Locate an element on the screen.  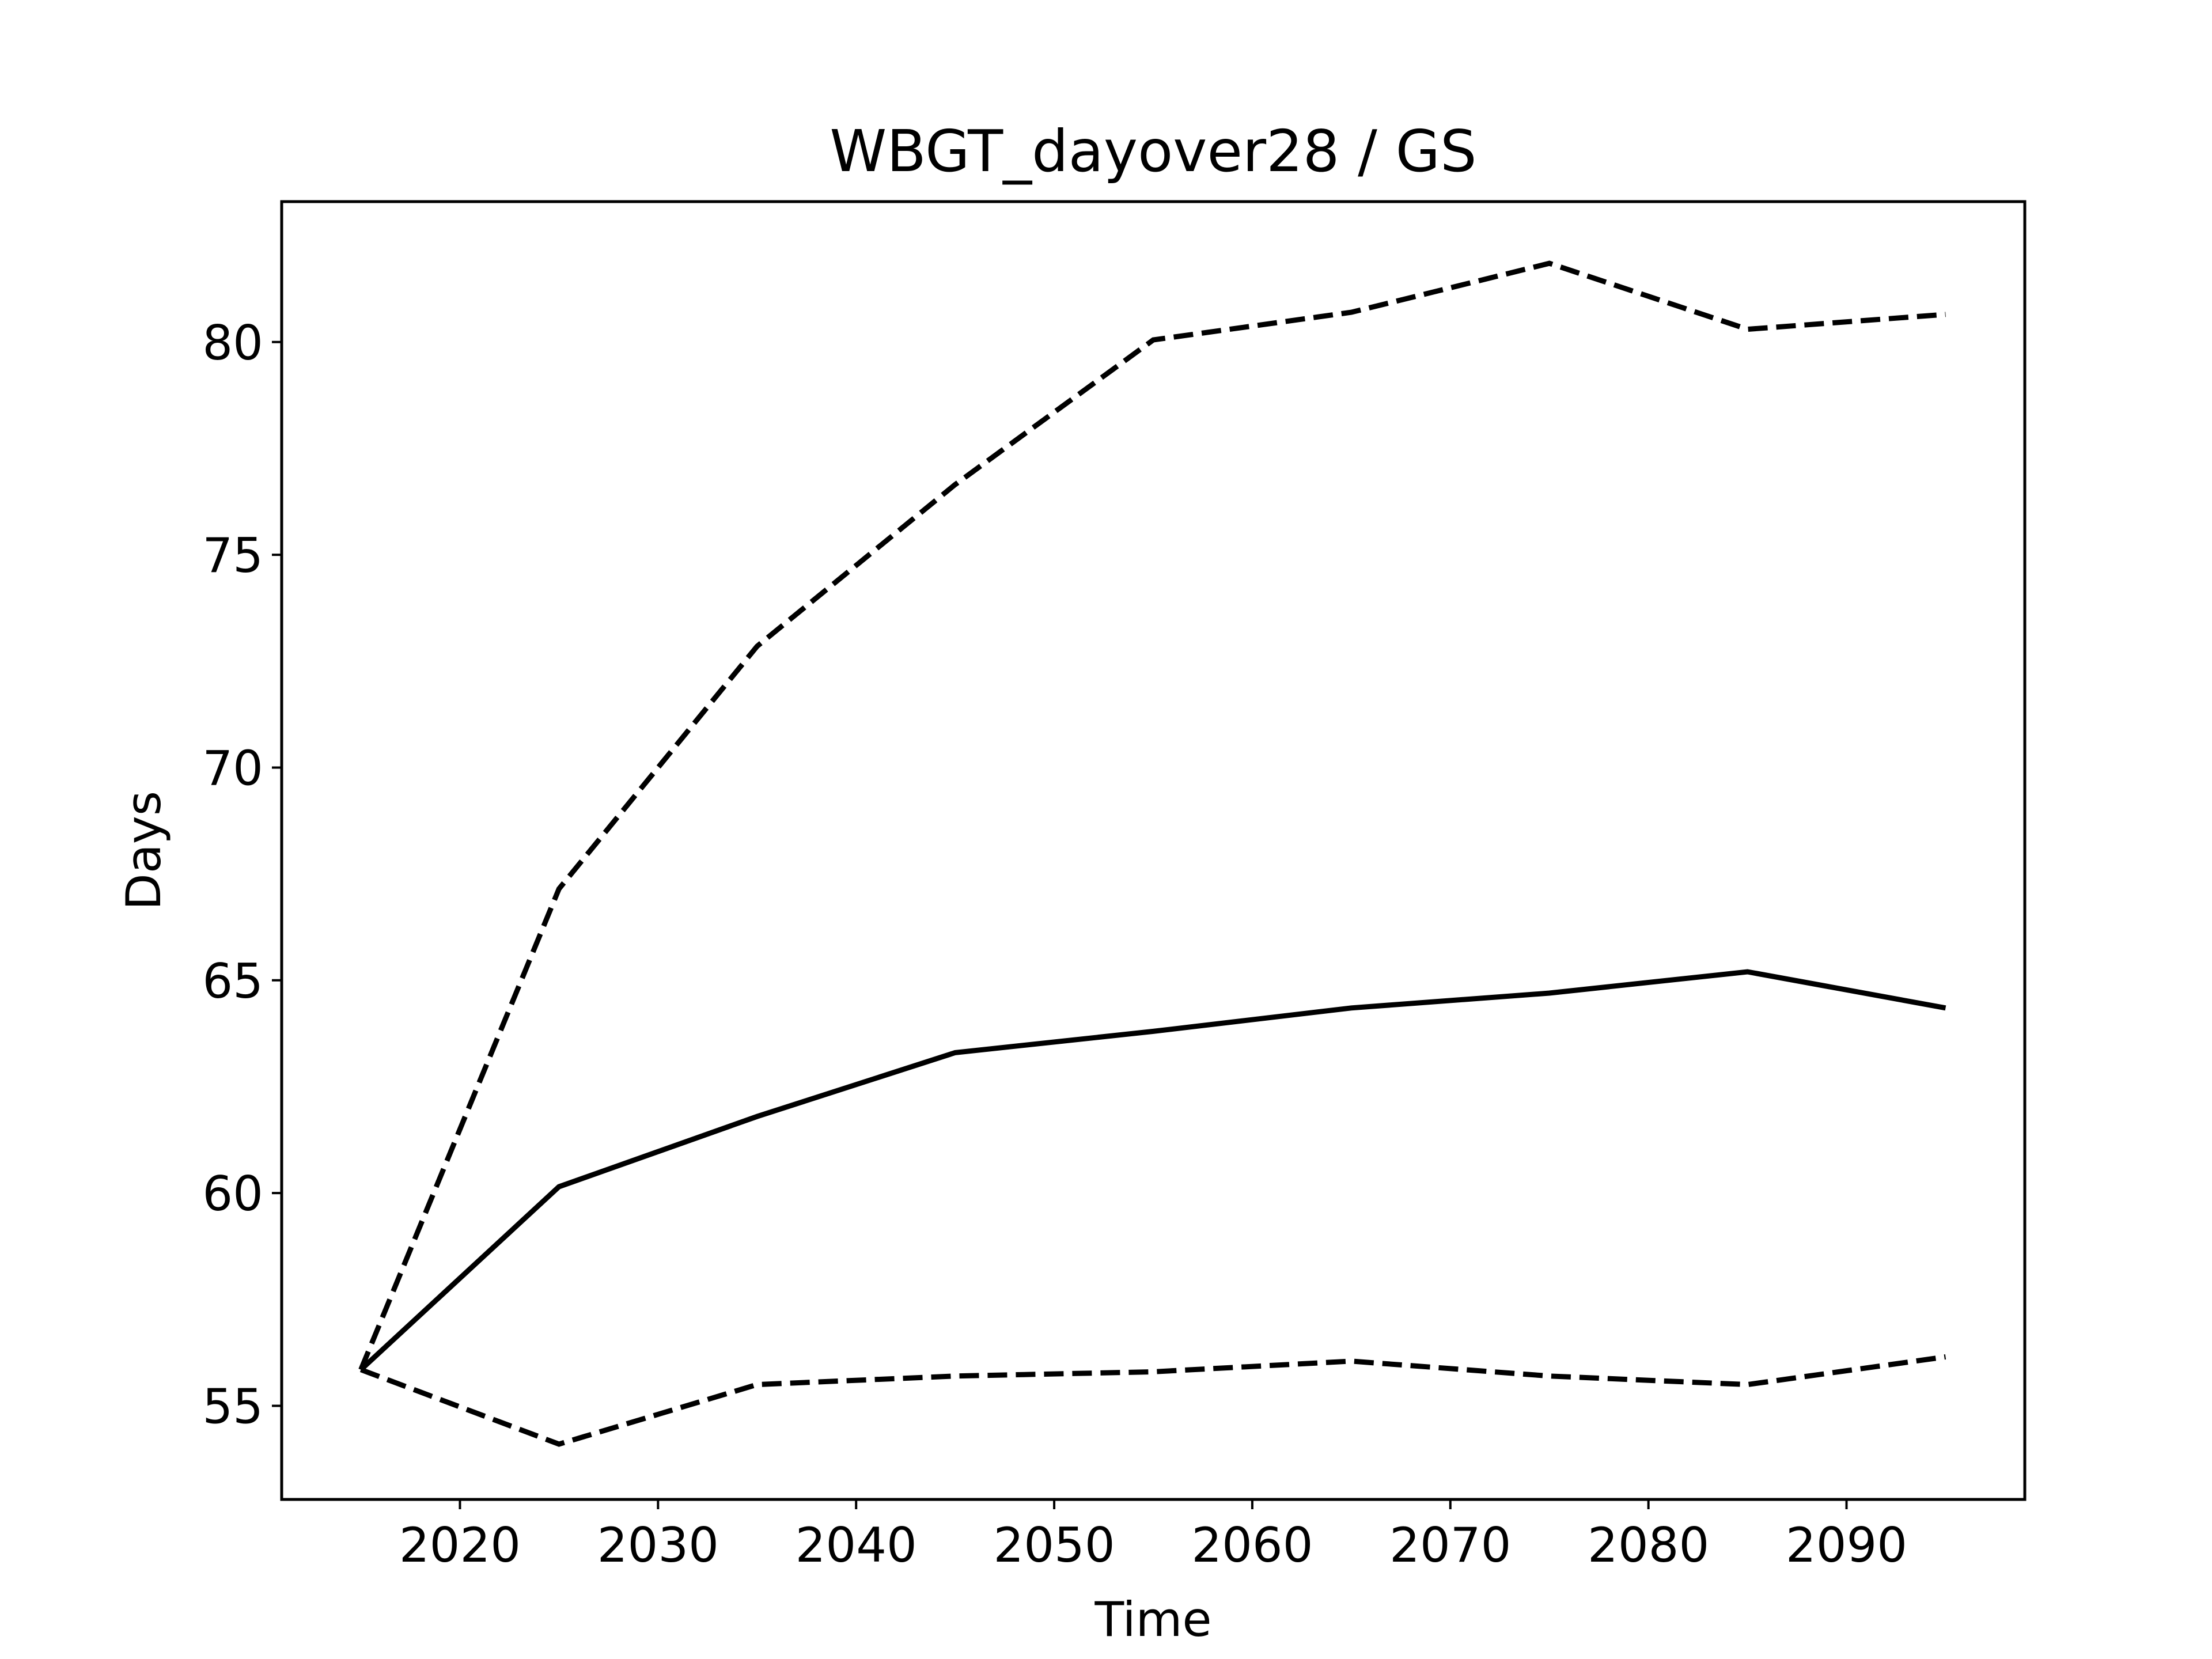
y-axis: 55 60 65 70 75 80 is located at coordinates (242, 874).